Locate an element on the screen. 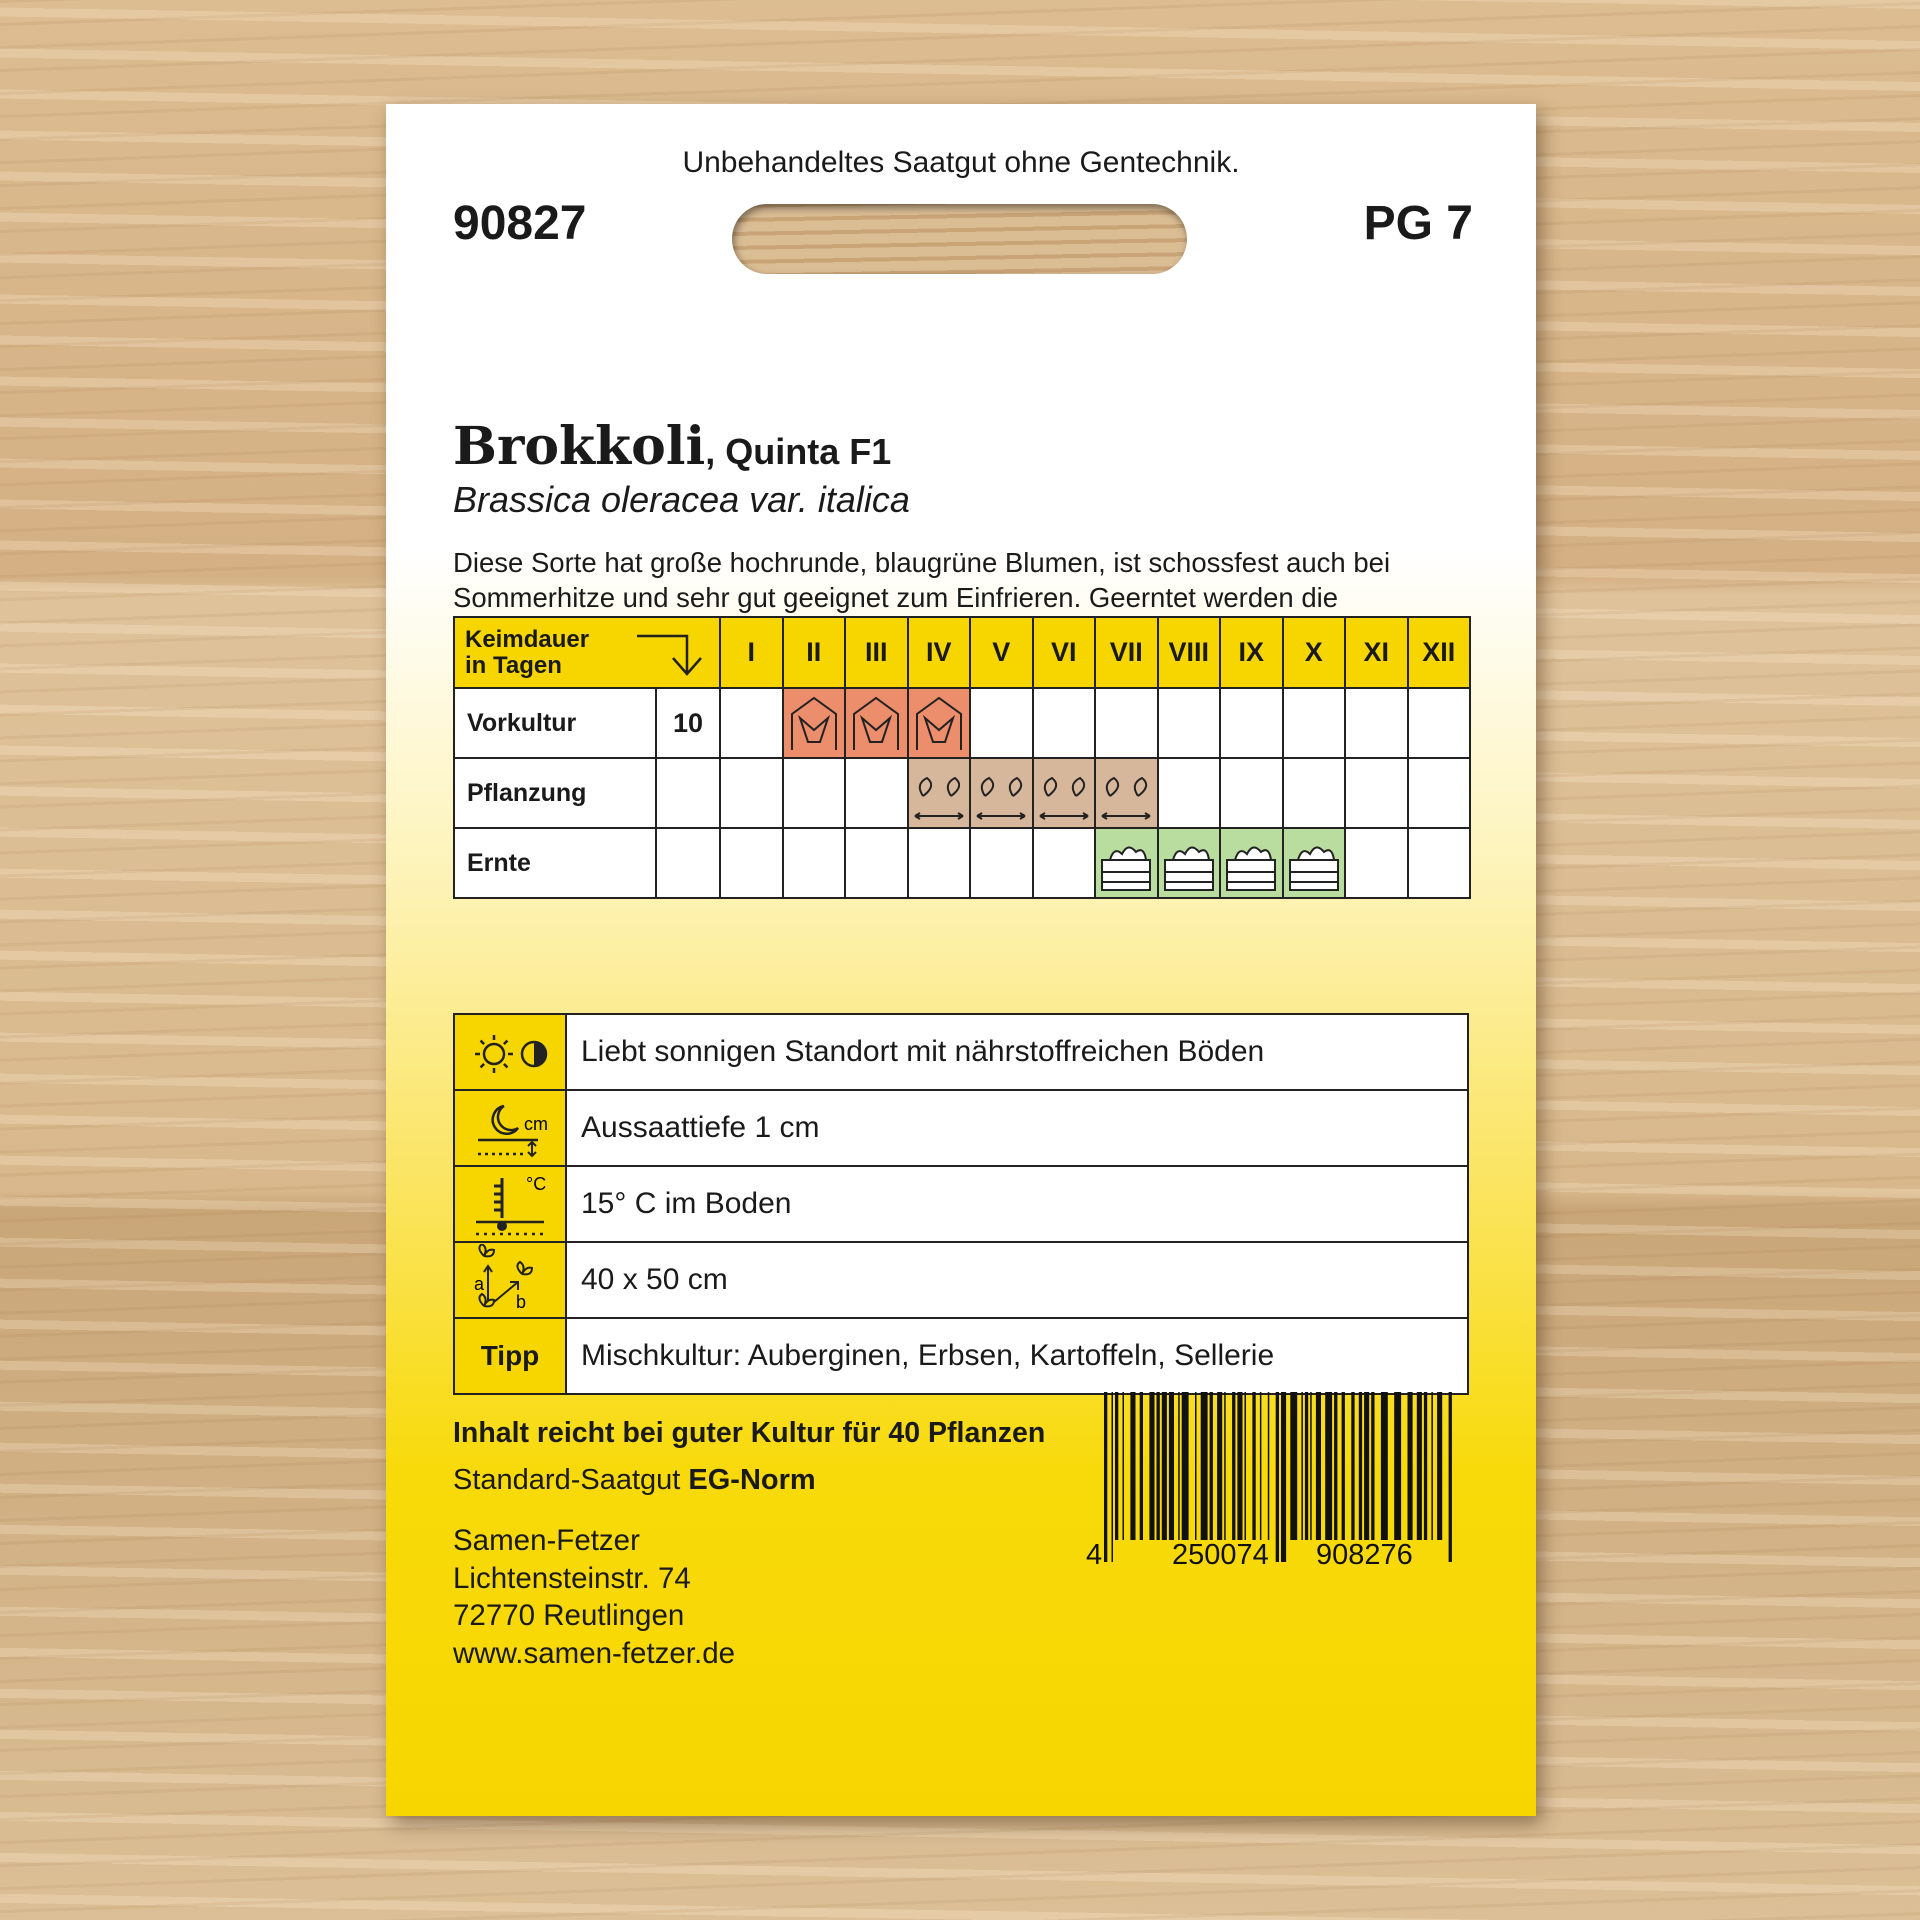  barcode-digits: 908276 is located at coordinates (1364, 1555).